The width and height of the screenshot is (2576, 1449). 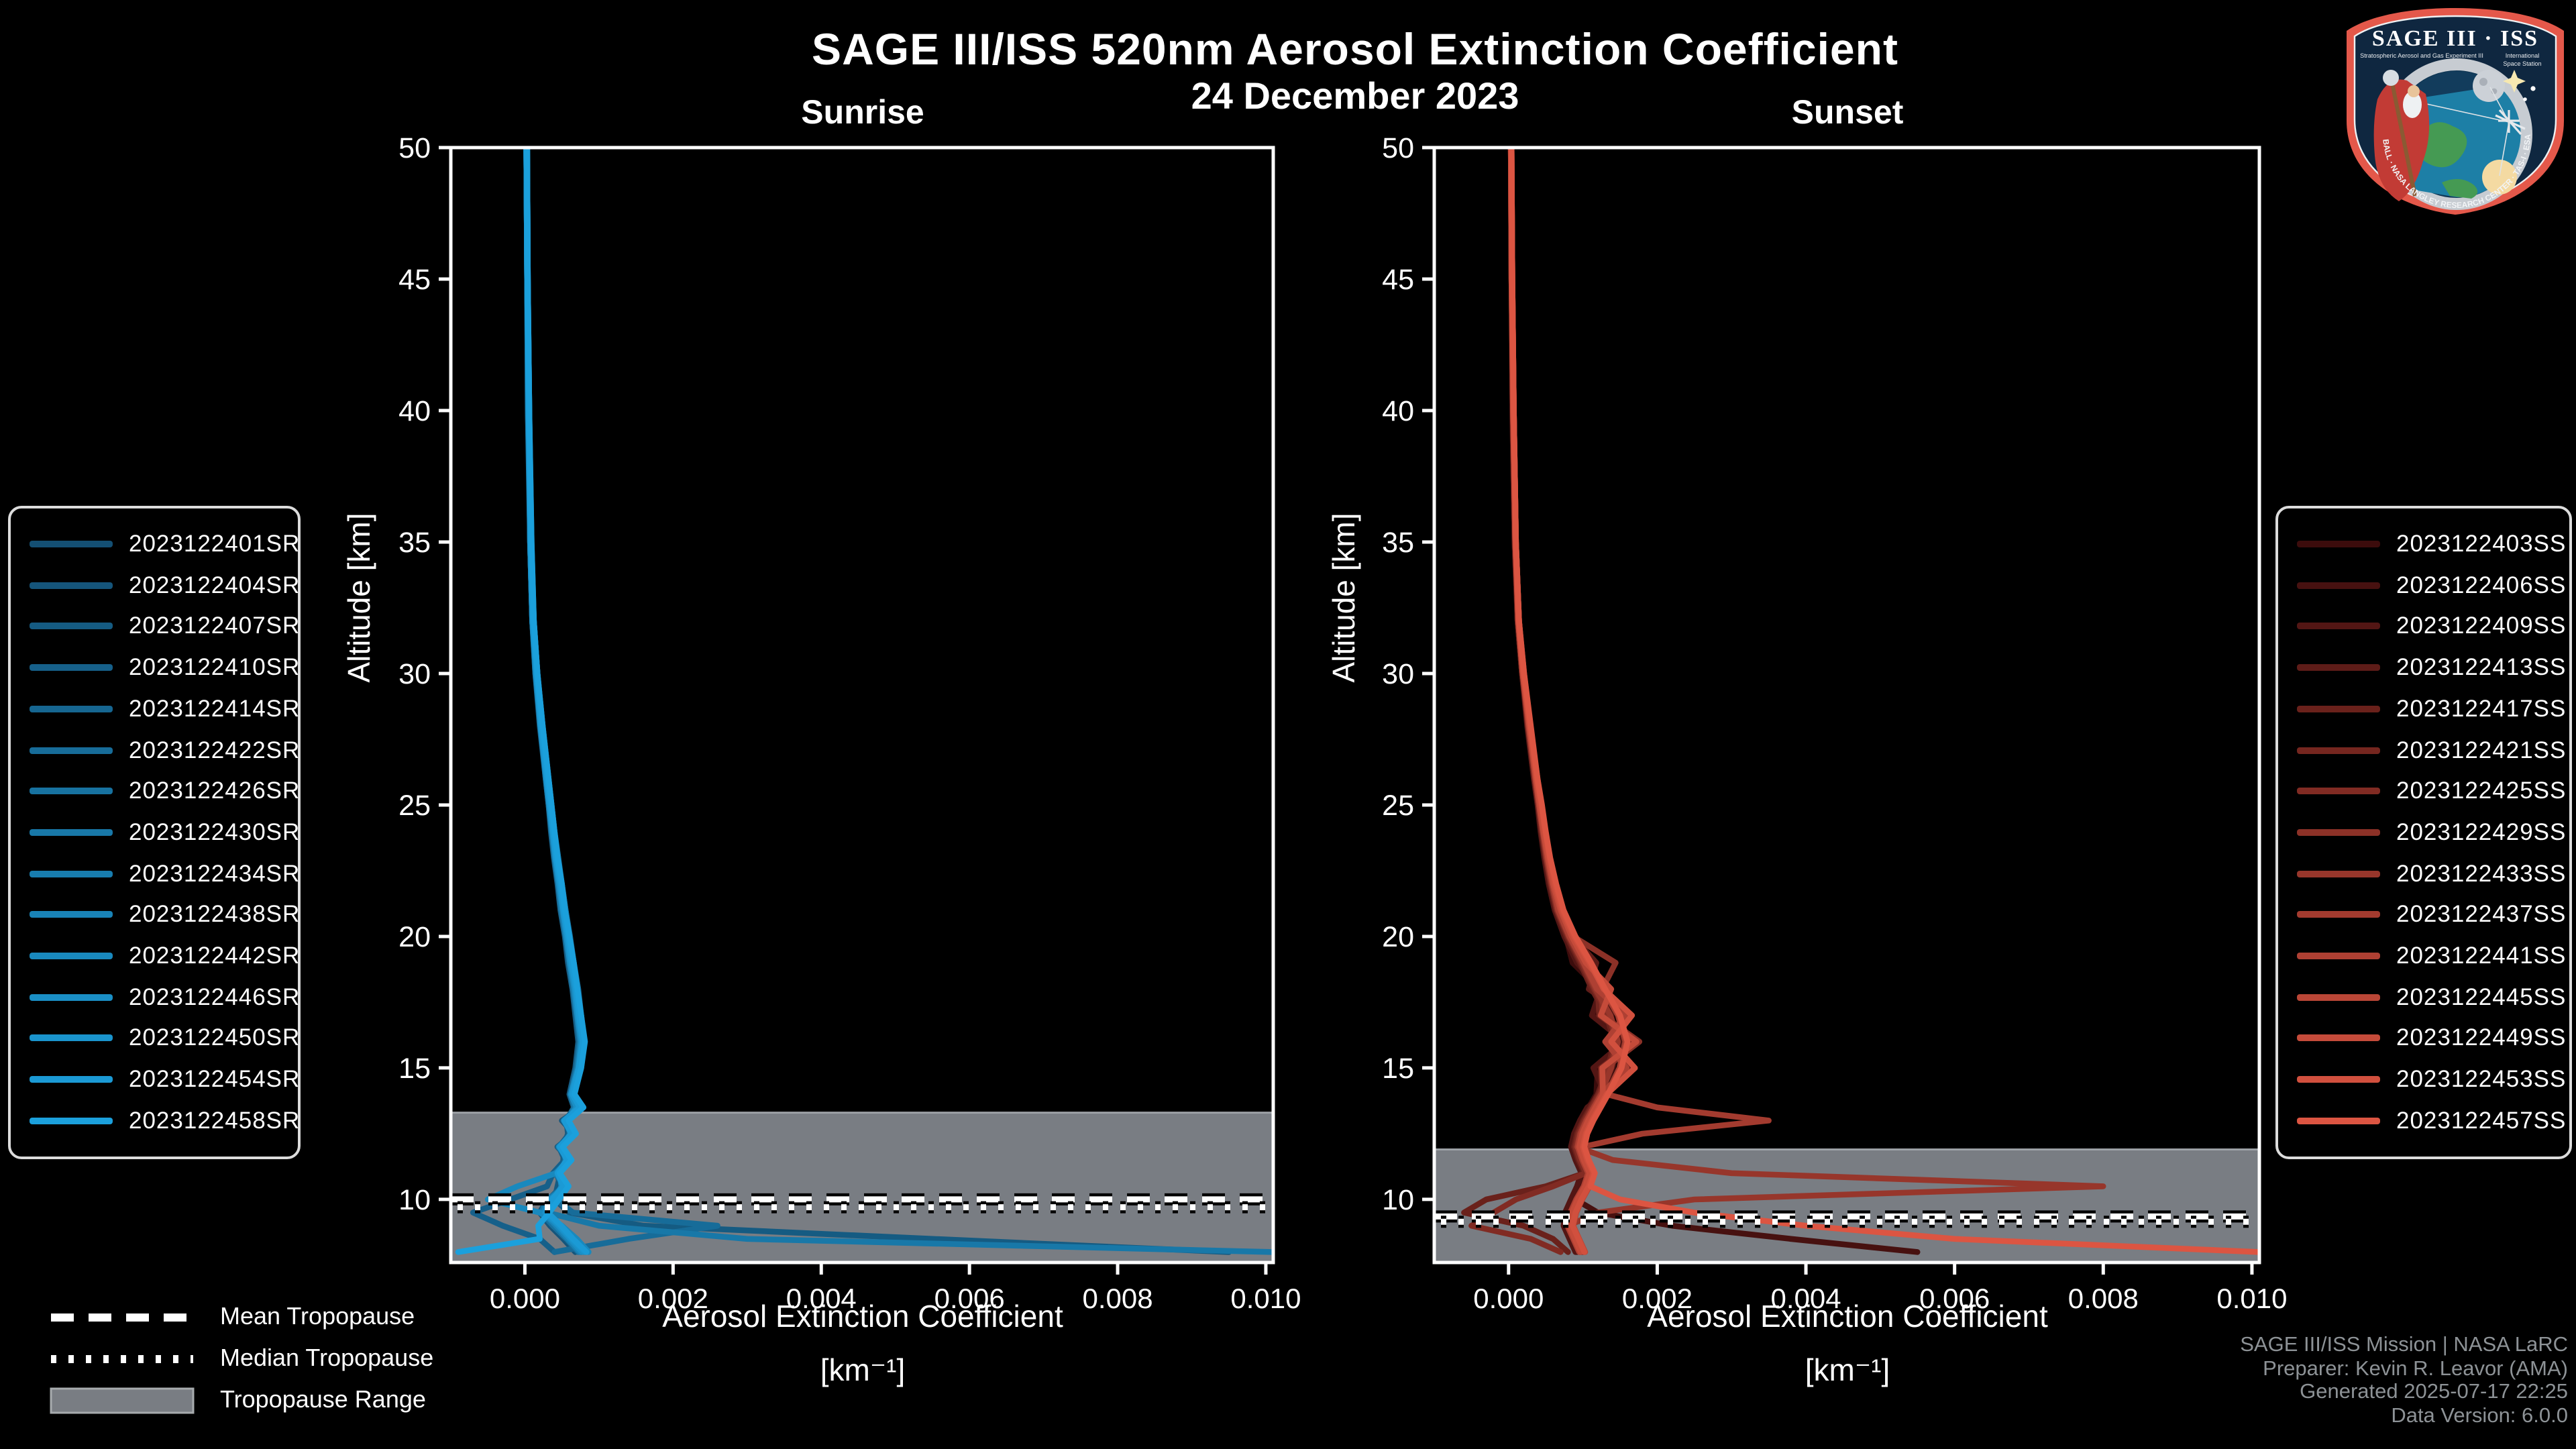 What do you see at coordinates (414, 937) in the screenshot?
I see `y-tick-label: 20` at bounding box center [414, 937].